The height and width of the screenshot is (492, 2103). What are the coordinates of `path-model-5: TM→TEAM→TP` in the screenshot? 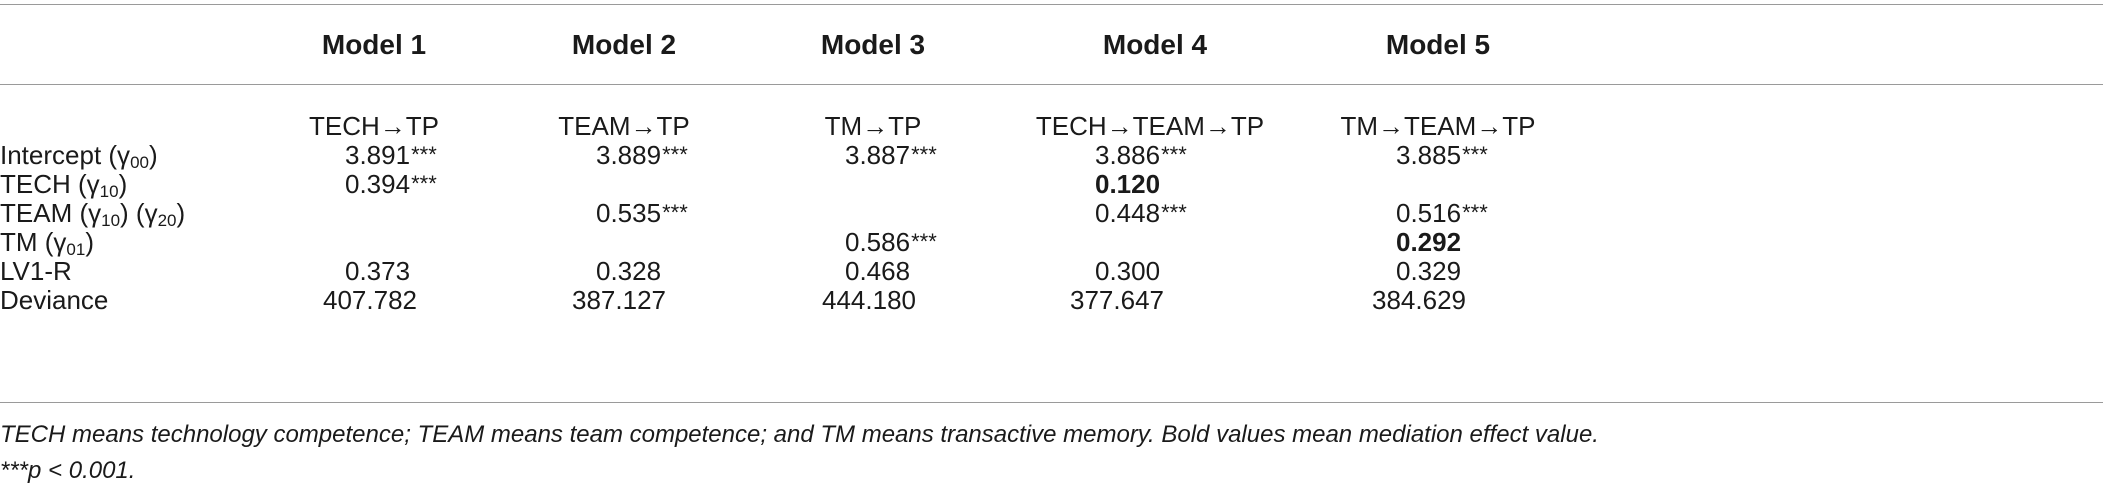 It's located at (1438, 126).